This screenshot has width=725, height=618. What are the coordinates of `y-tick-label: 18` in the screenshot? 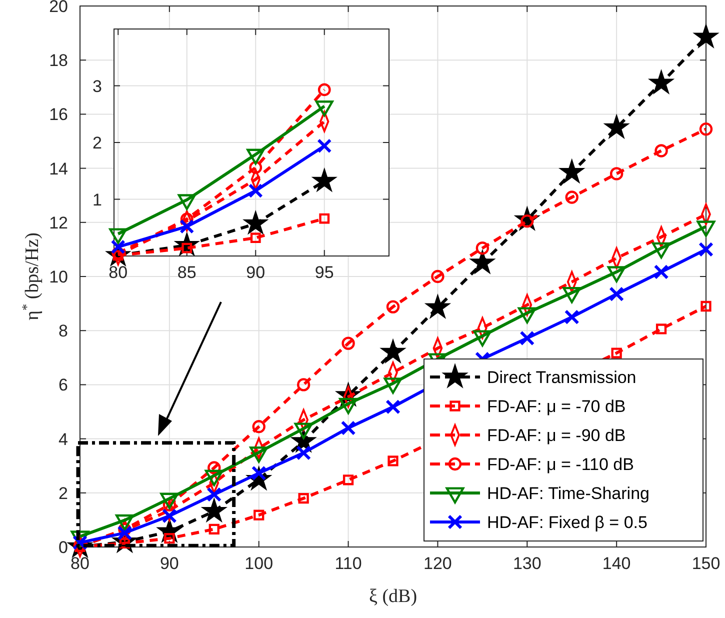 It's located at (58, 60).